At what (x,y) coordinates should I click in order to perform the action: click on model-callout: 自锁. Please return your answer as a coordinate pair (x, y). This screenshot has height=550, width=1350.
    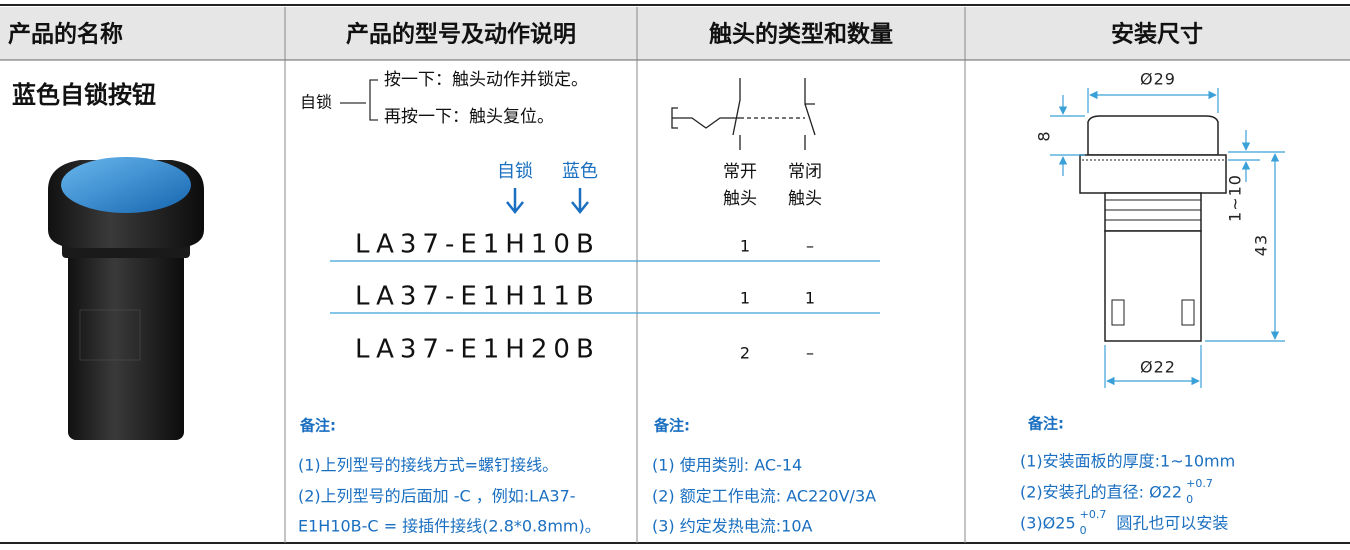
    Looking at the image, I should click on (515, 171).